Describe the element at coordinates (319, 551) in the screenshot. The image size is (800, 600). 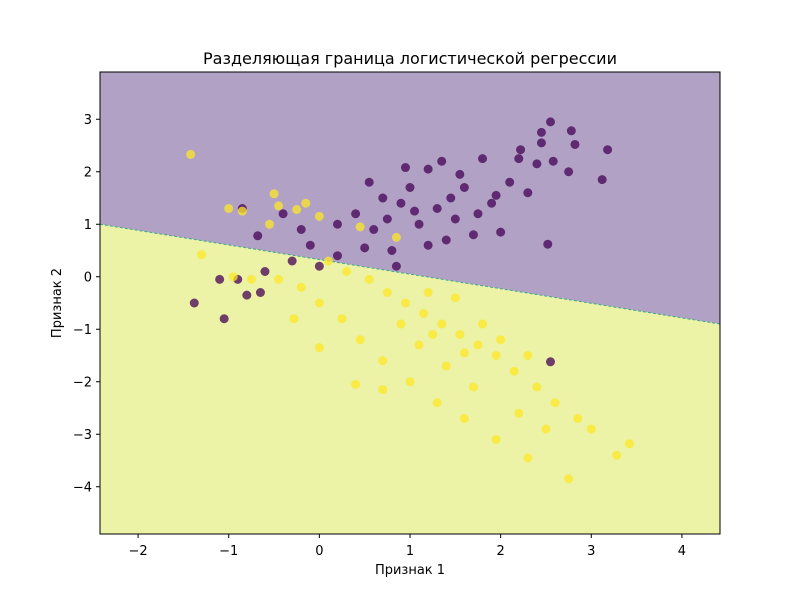
I see `x-tick-label: 0` at that location.